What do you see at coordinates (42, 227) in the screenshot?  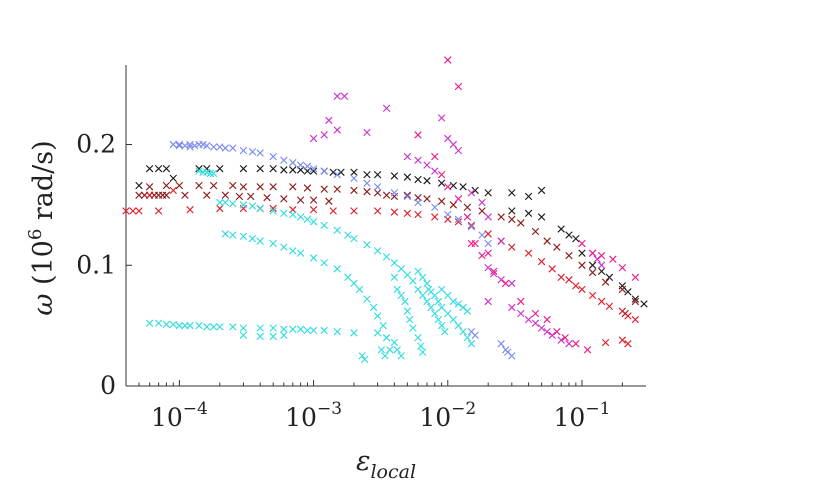 I see `y-axis-label: ω (106 rad/s)` at bounding box center [42, 227].